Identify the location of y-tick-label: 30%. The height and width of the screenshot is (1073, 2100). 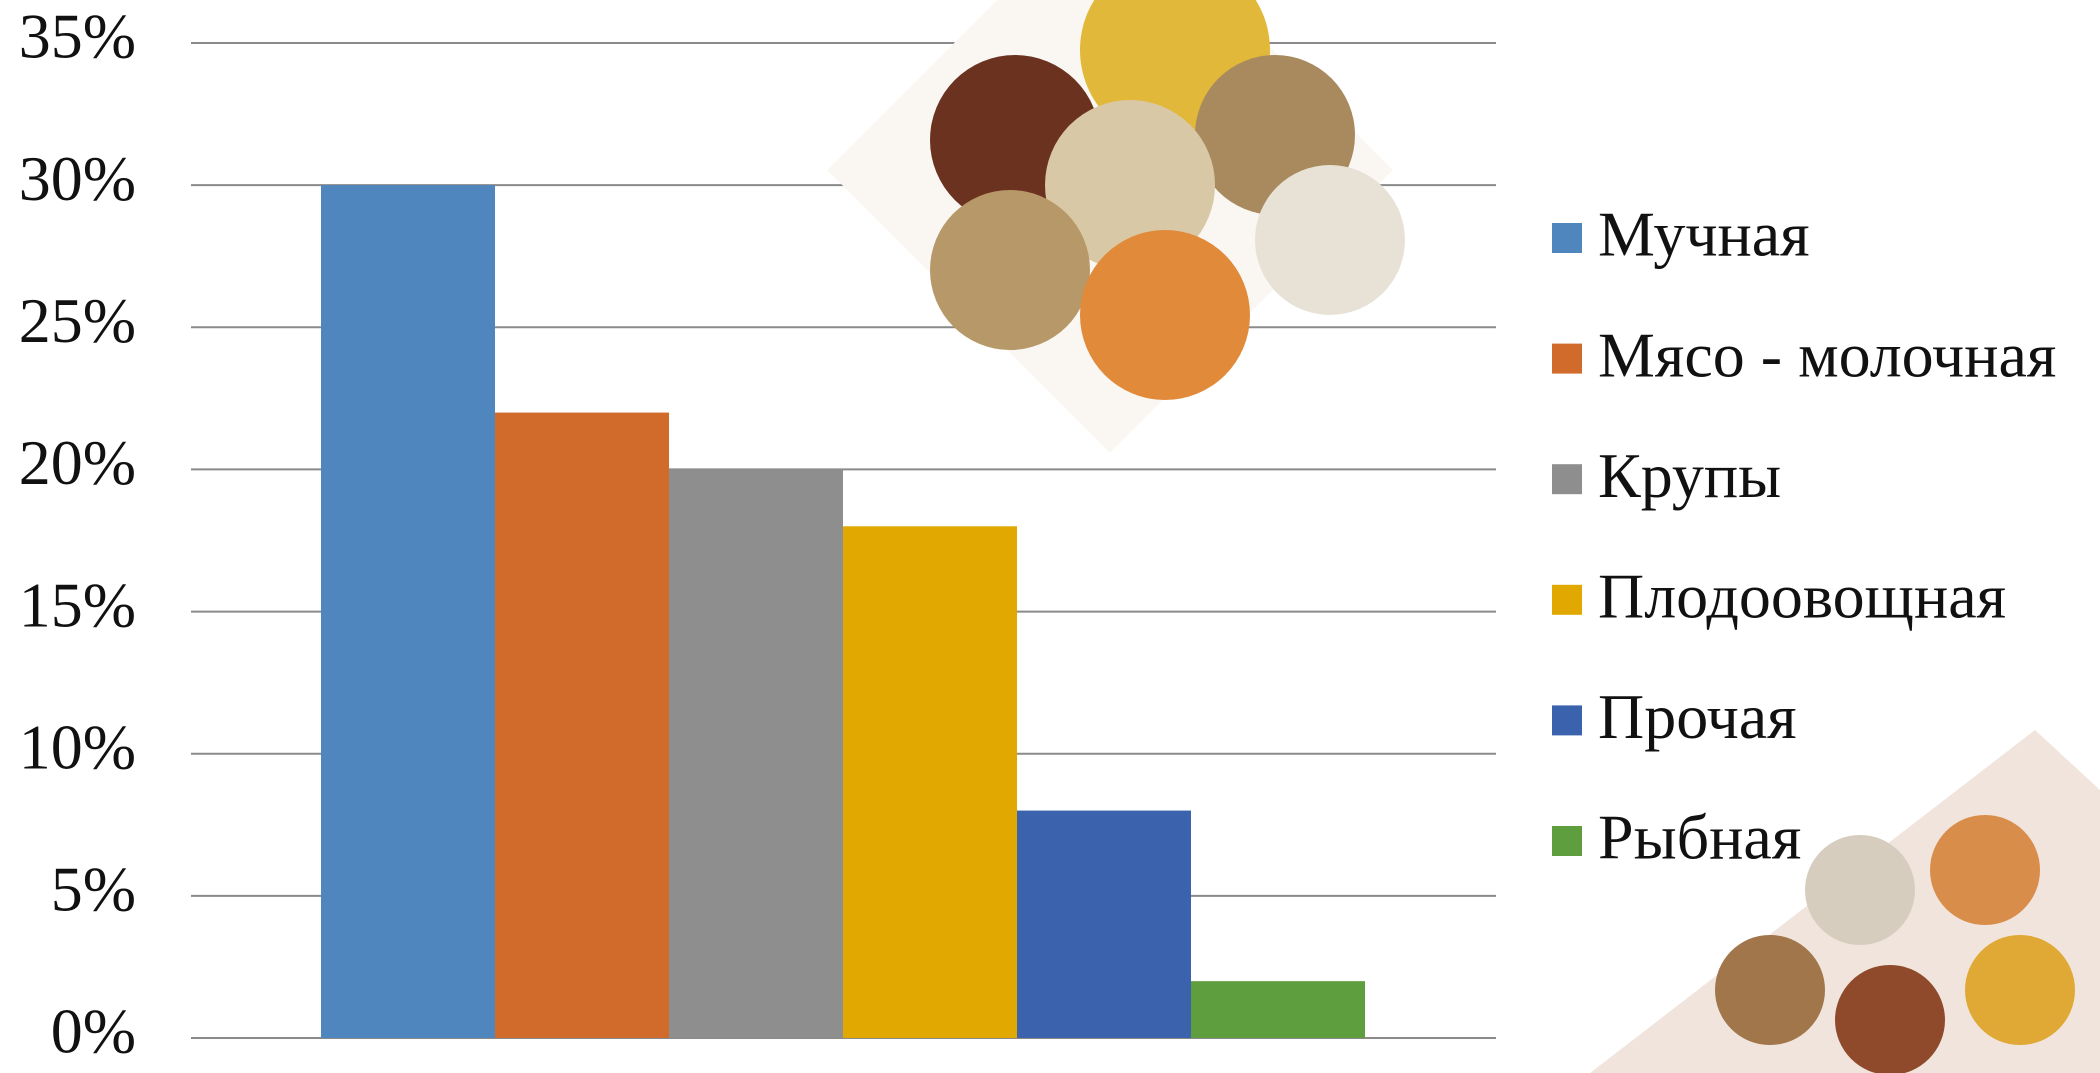
(77, 178).